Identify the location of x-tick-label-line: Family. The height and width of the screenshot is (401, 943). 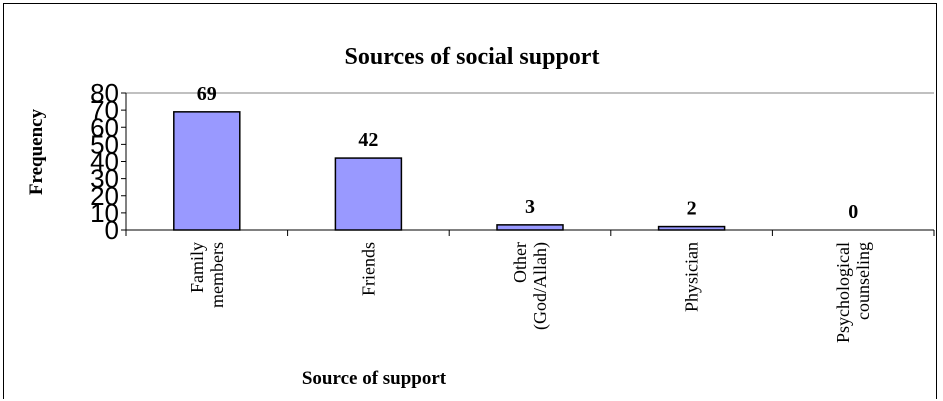
(197, 267).